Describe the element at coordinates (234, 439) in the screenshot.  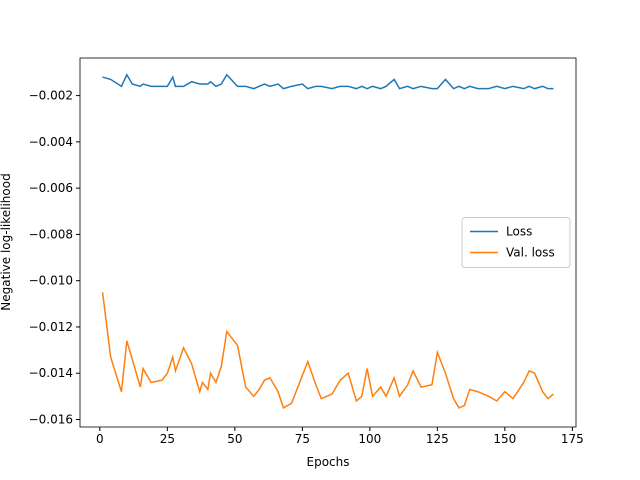
I see `x-tick-label: 50` at that location.